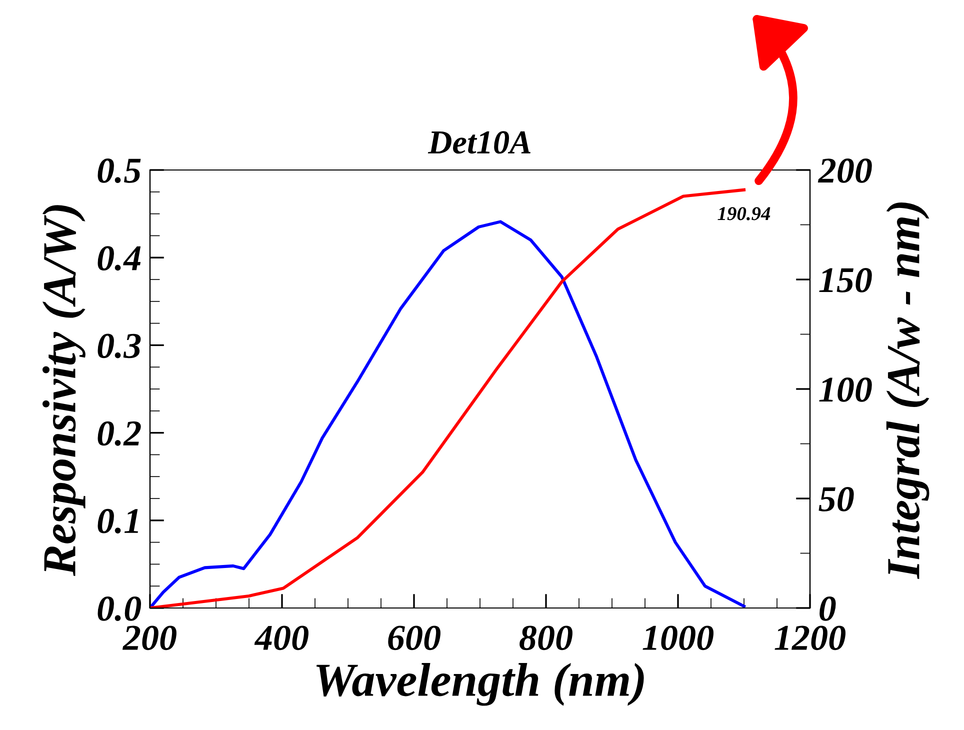 Image resolution: width=964 pixels, height=730 pixels. I want to click on y-tick-label: 0.3, so click(119, 346).